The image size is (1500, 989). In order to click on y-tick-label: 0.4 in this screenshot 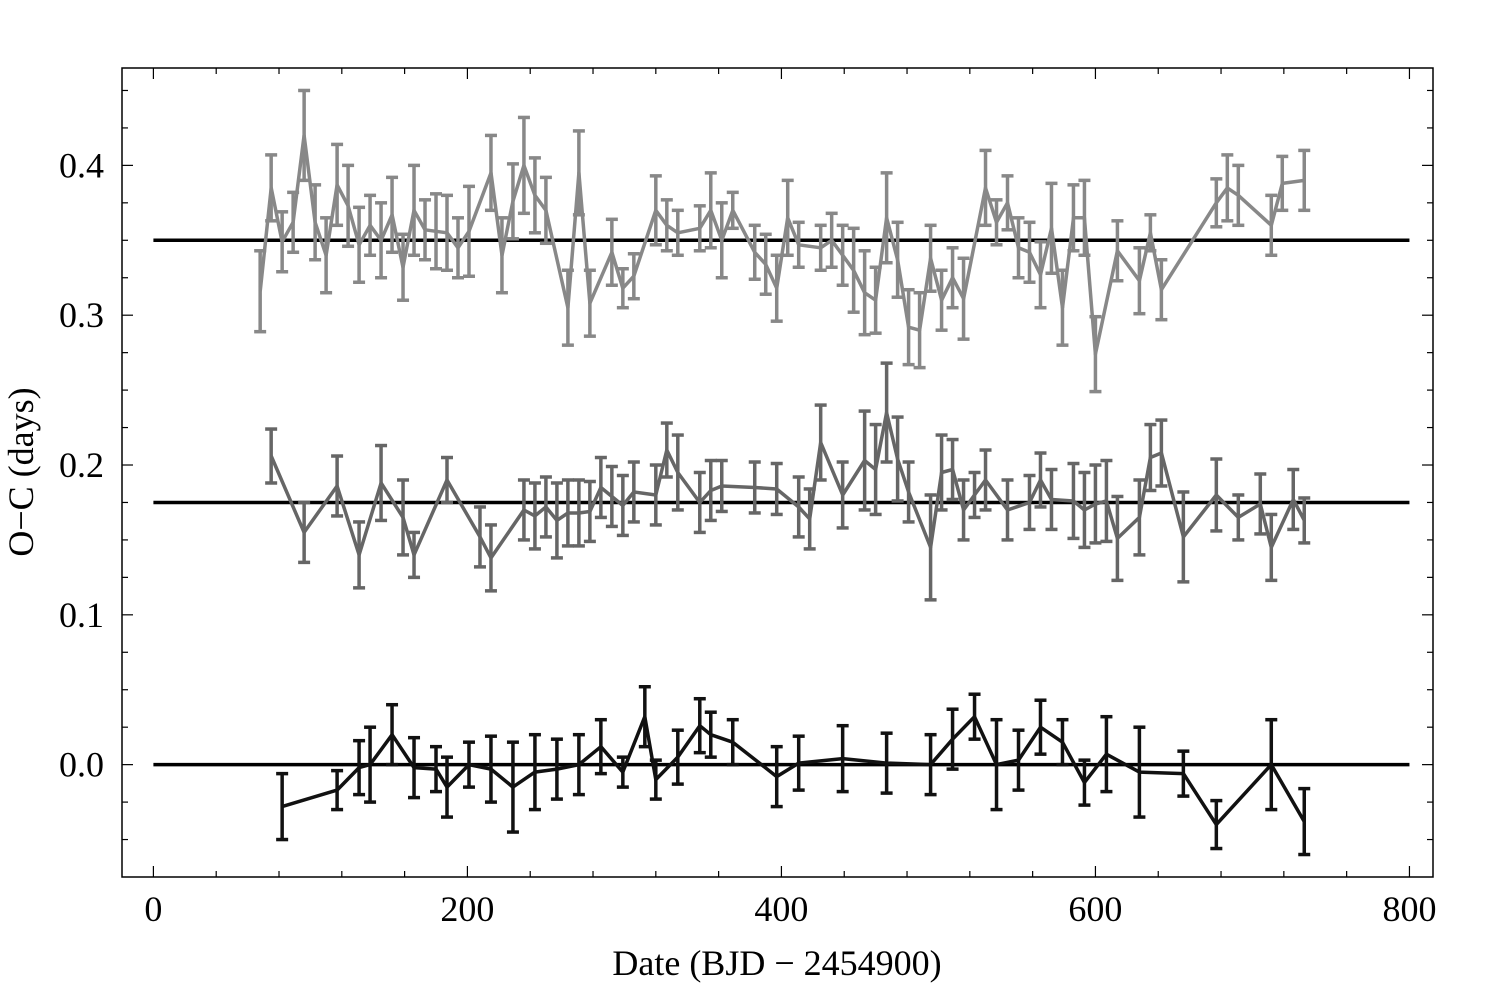, I will do `click(81, 165)`.